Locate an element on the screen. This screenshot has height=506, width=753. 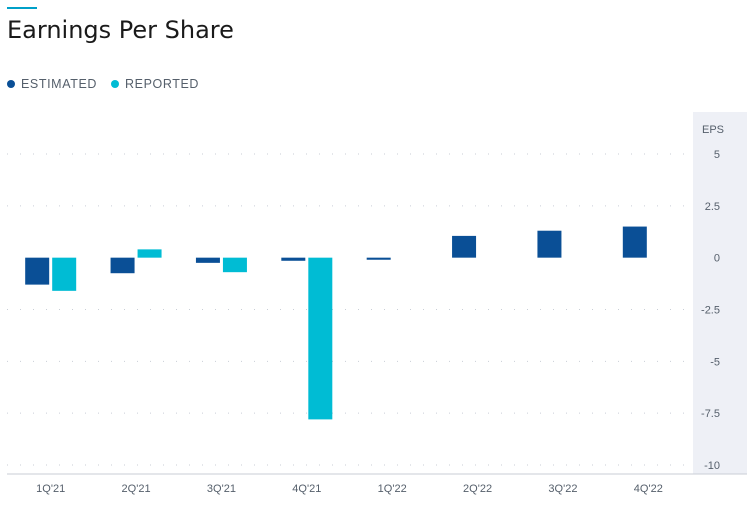
y-tick-label: 2.5 is located at coordinates (712, 207).